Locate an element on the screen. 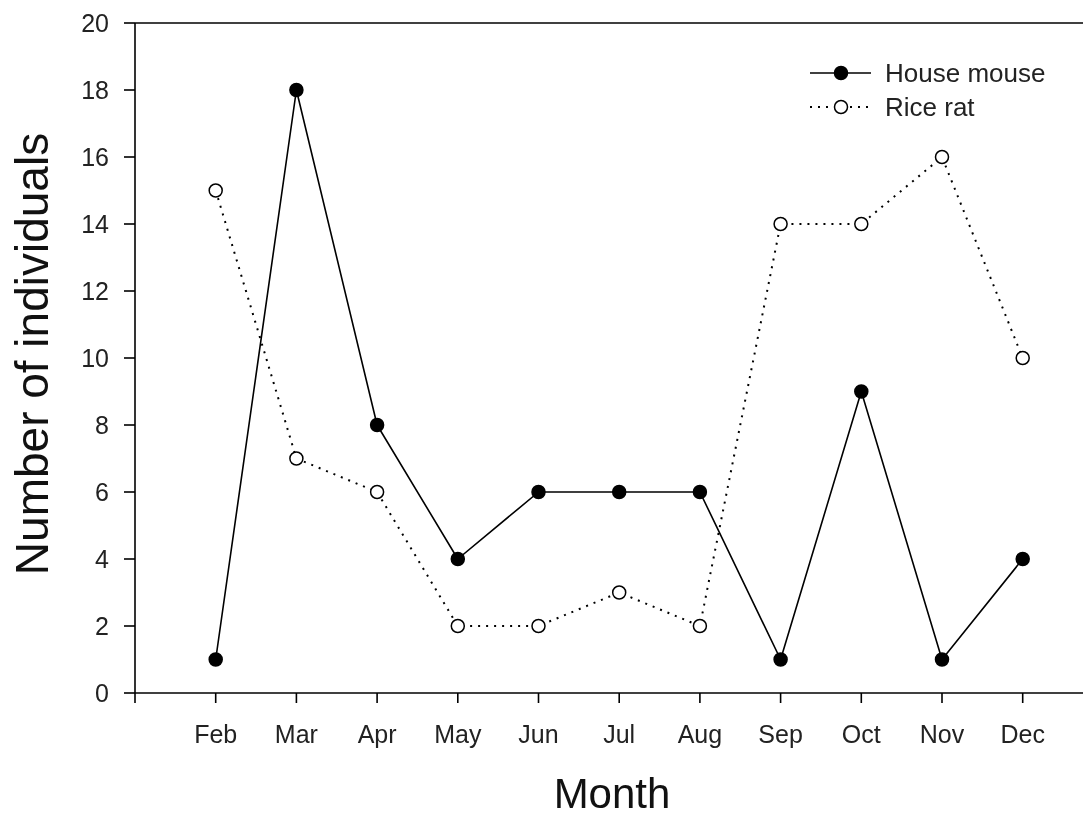  x-tick-label: Jun is located at coordinates (538, 734).